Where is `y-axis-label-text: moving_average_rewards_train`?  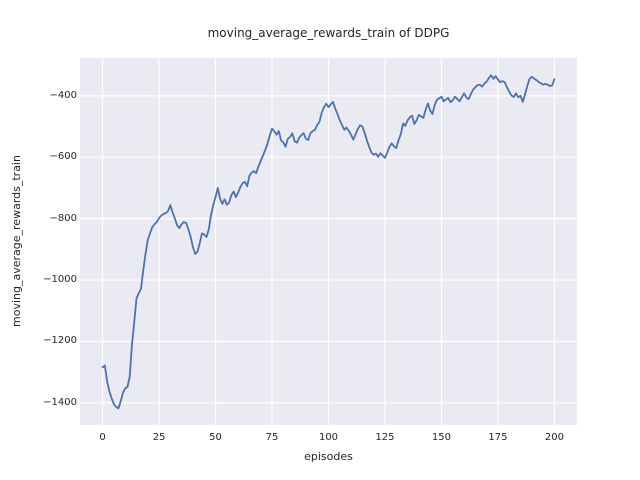
y-axis-label-text: moving_average_rewards_train is located at coordinates (16, 241).